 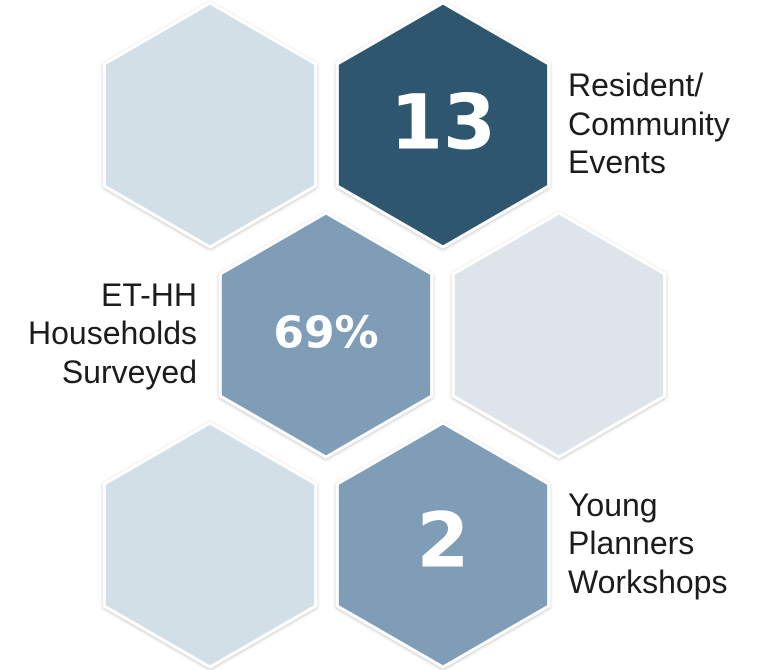 I want to click on stat-label: Planners, so click(x=631, y=543).